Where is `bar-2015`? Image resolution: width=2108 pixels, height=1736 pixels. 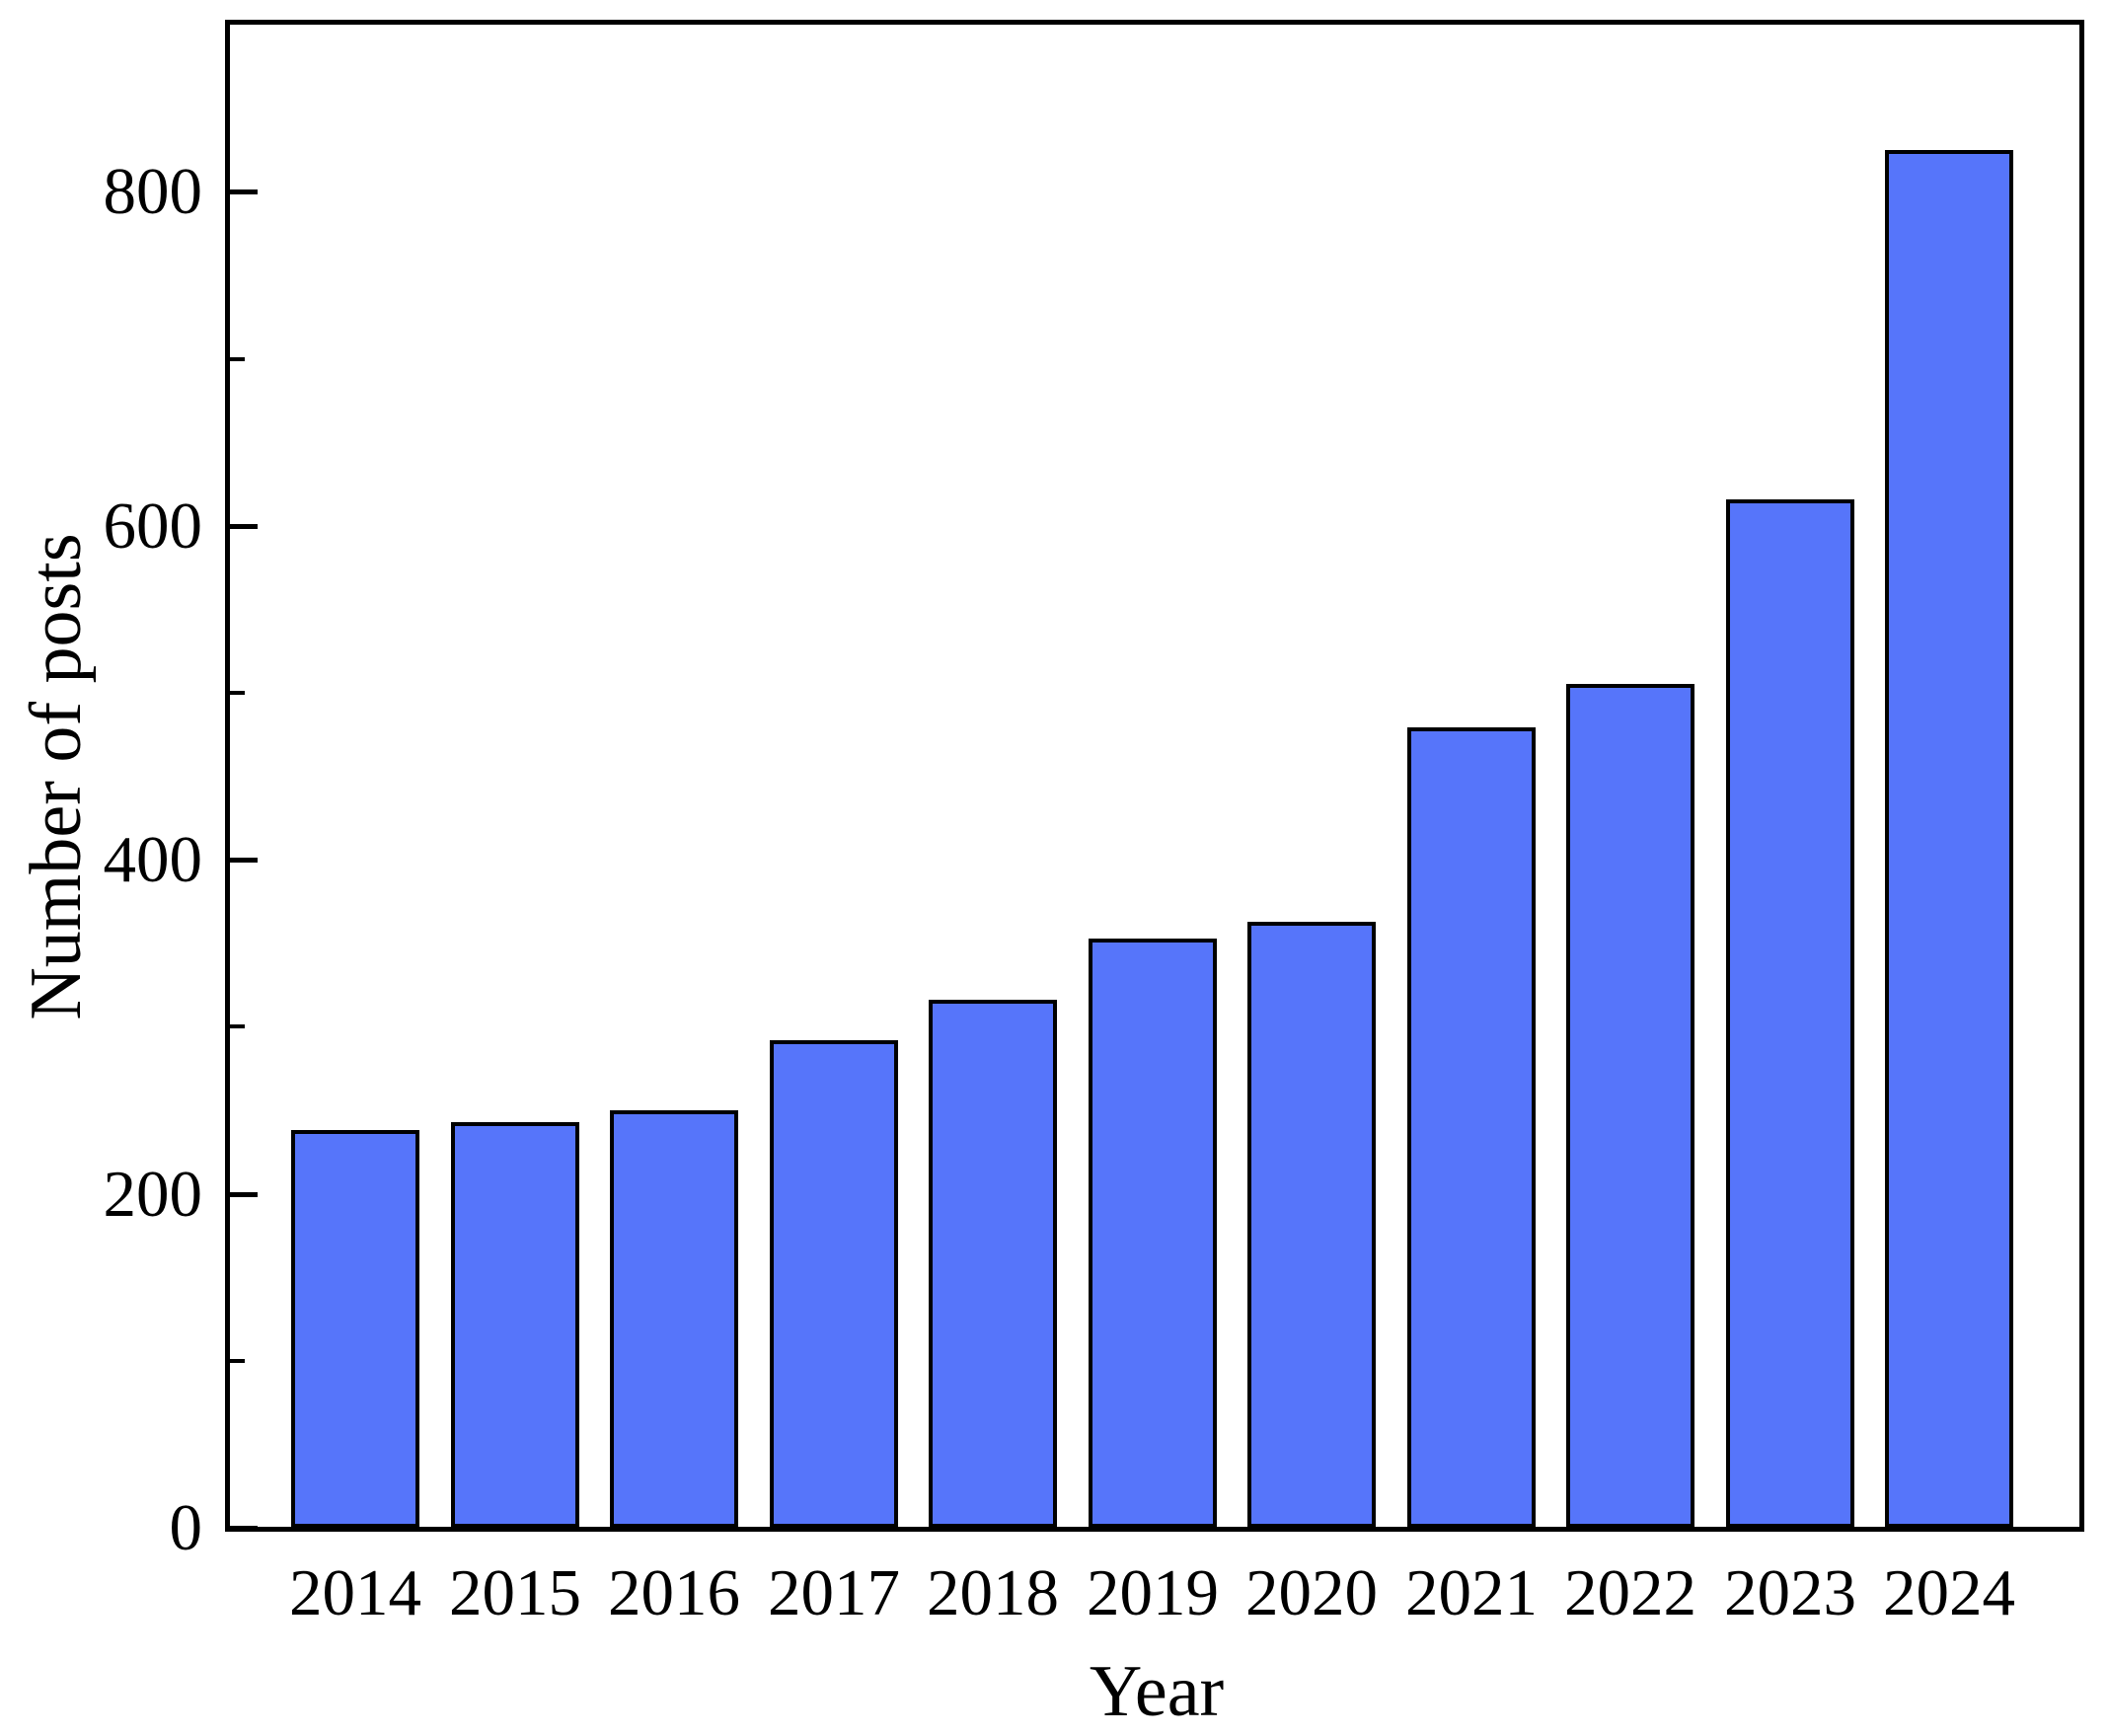
bar-2015 is located at coordinates (515, 1325).